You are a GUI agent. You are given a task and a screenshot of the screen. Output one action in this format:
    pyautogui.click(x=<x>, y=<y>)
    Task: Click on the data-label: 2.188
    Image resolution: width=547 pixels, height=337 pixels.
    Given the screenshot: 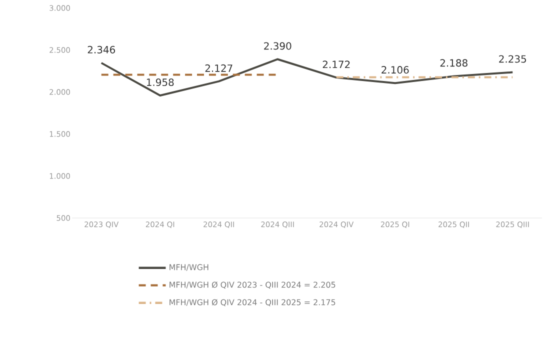 What is the action you would take?
    pyautogui.click(x=454, y=63)
    